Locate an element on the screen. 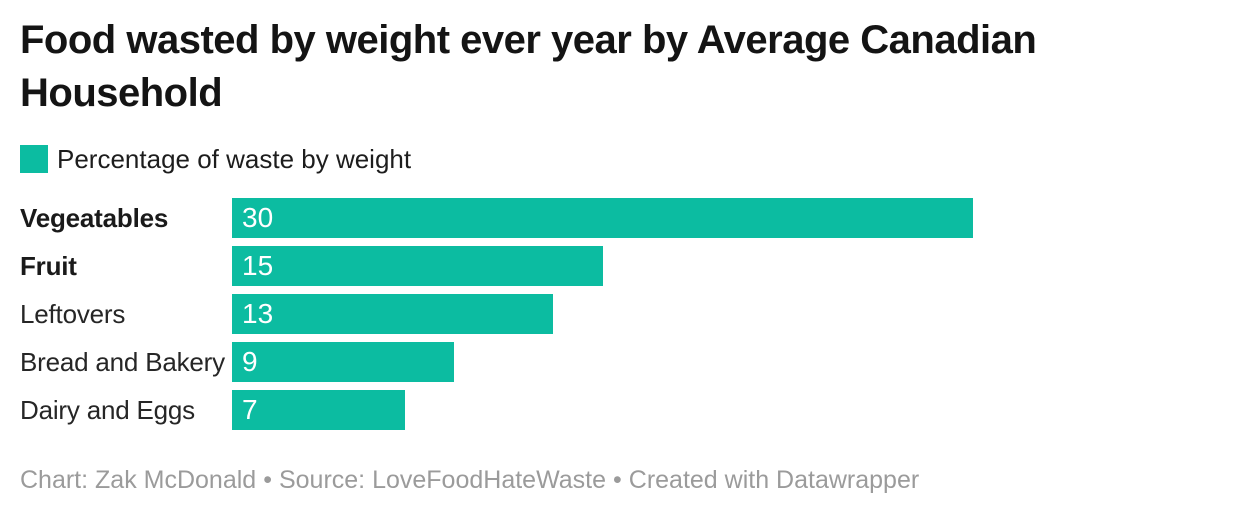 The image size is (1240, 516). bar: 13 is located at coordinates (393, 314).